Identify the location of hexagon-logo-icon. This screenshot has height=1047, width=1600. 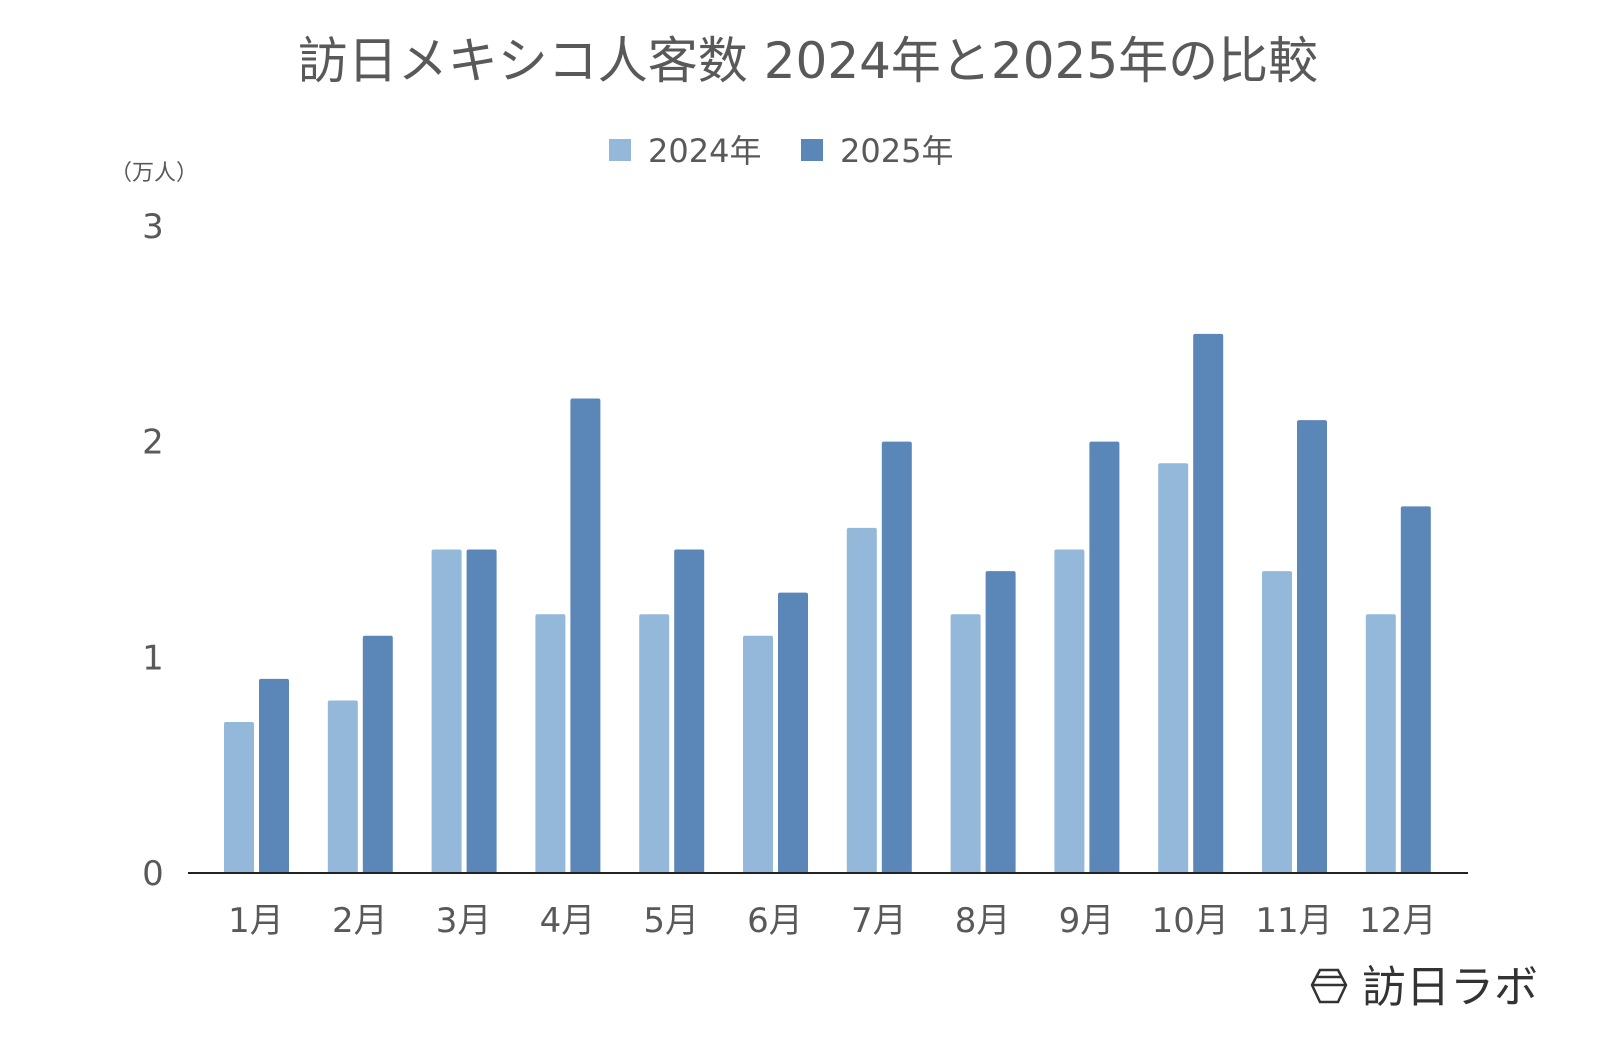
(1329, 986).